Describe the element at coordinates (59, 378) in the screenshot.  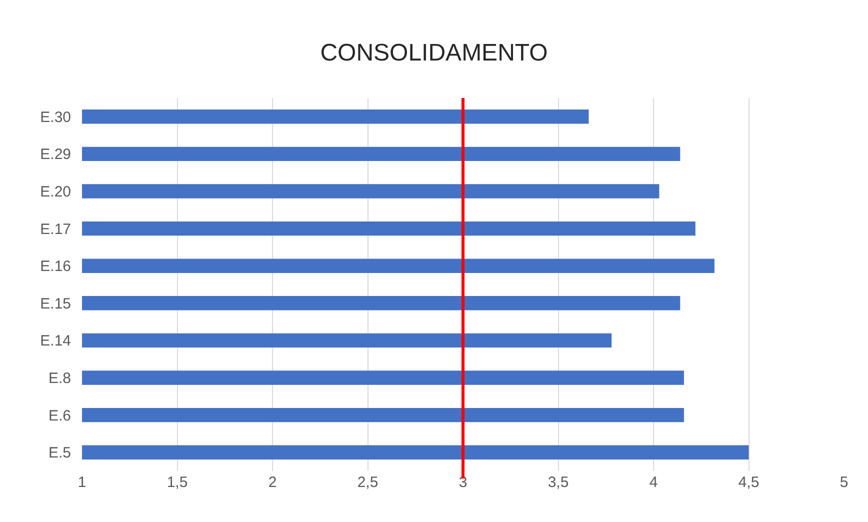
I see `y-tick-label: E.8` at that location.